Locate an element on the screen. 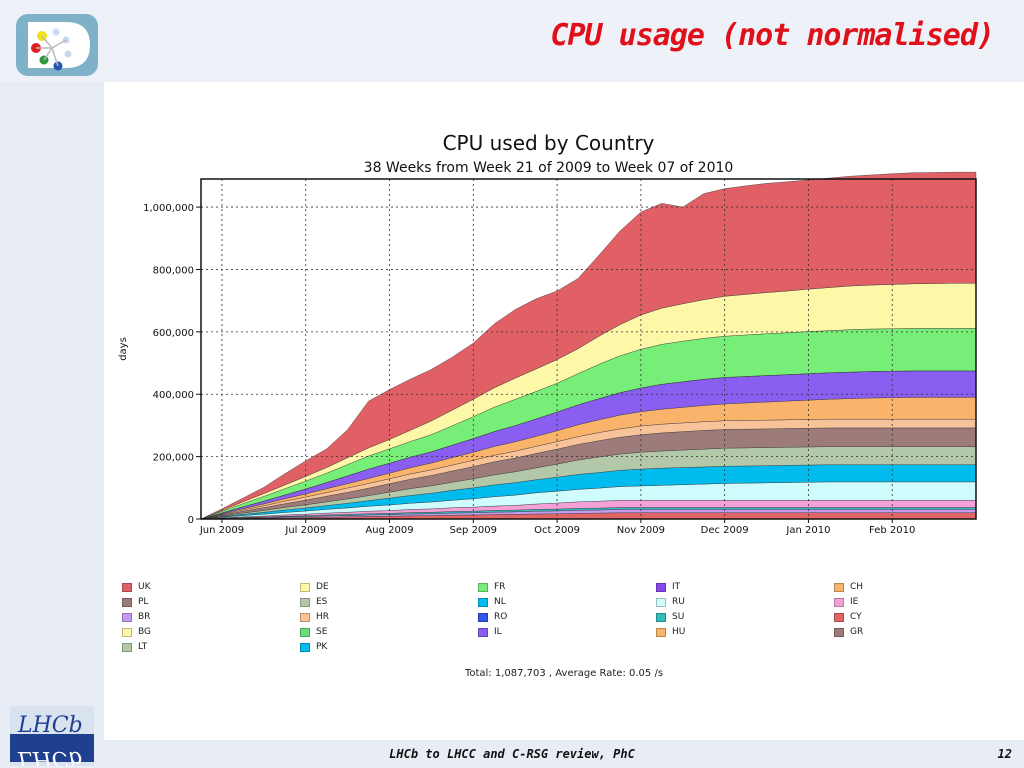  legend-item-hr: HR is located at coordinates (314, 617).